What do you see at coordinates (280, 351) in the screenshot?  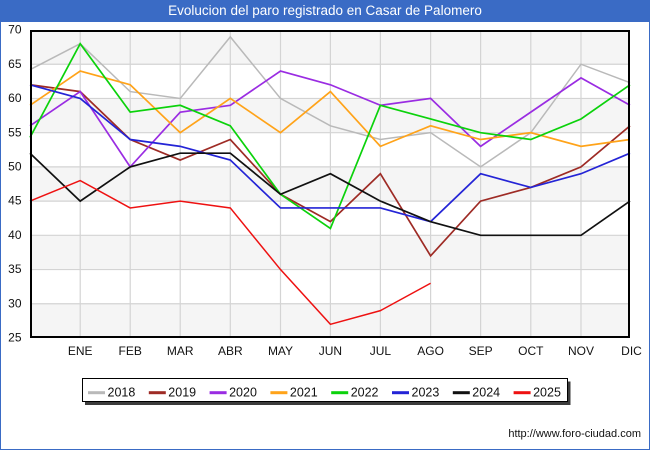 I see `svg-text: MAY` at bounding box center [280, 351].